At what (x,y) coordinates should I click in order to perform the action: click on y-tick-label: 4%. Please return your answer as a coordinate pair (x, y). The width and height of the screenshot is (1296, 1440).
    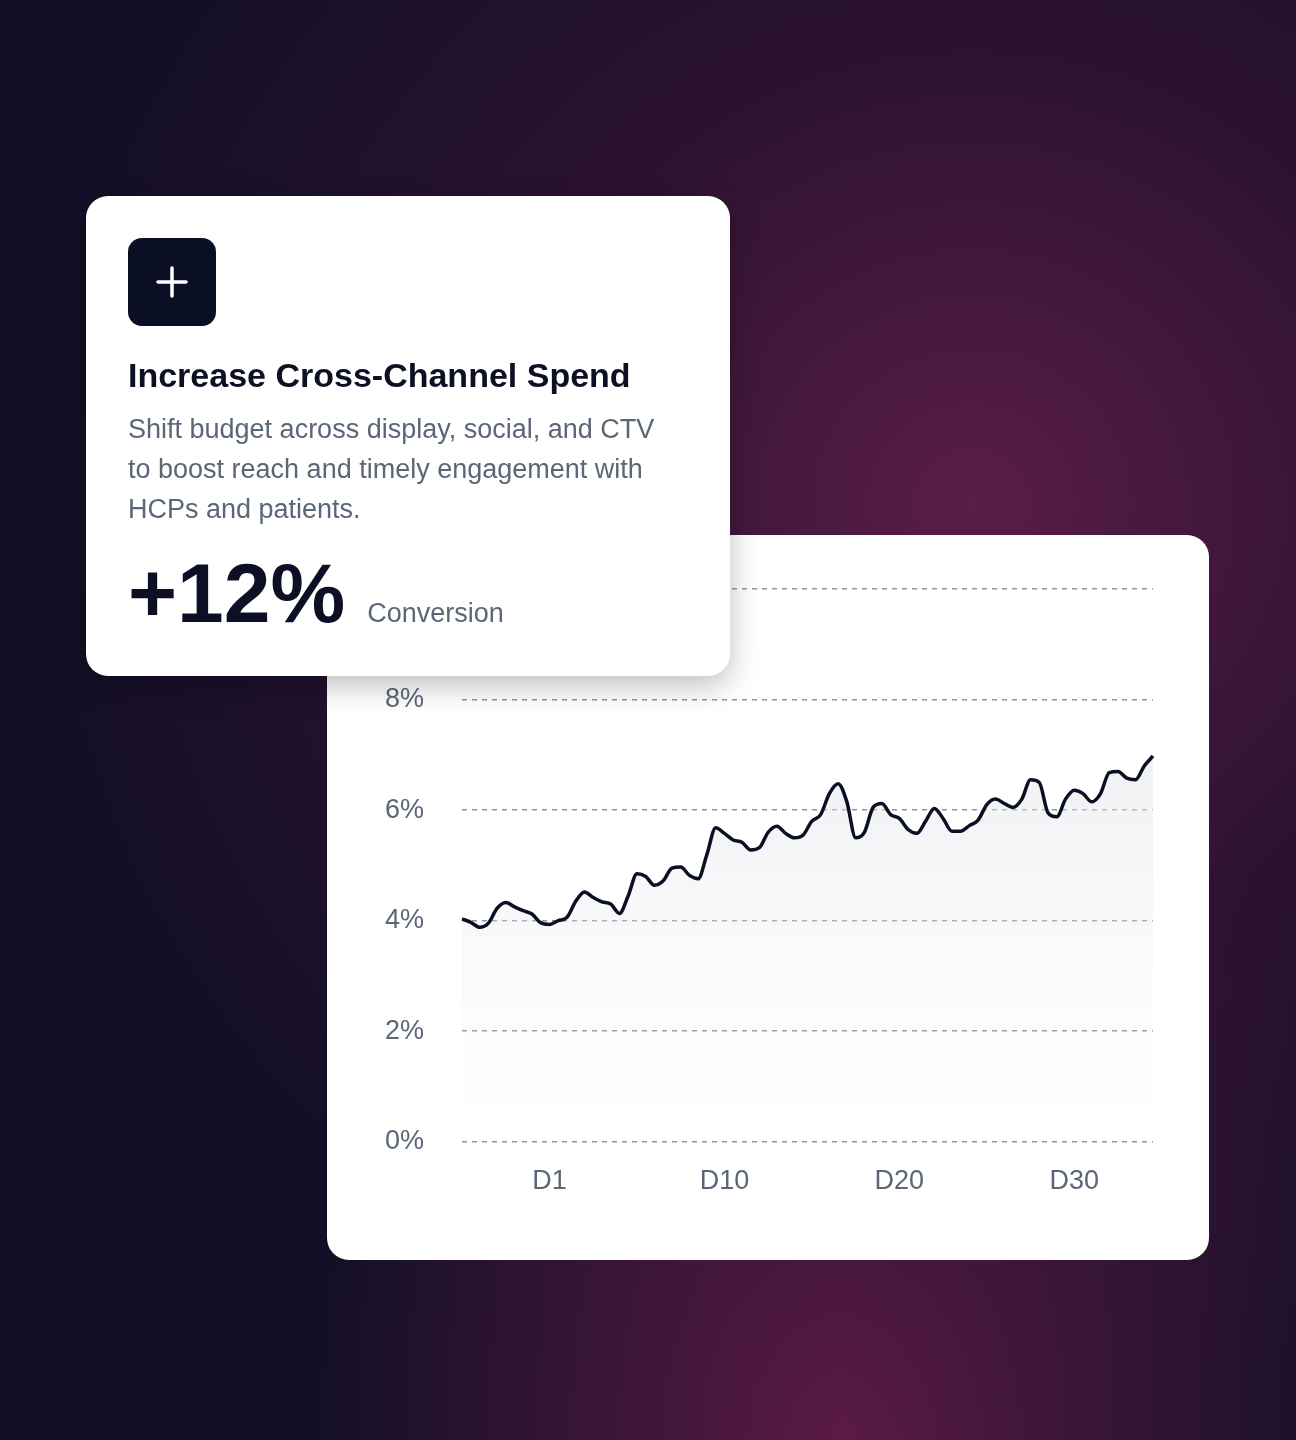
    Looking at the image, I should click on (404, 919).